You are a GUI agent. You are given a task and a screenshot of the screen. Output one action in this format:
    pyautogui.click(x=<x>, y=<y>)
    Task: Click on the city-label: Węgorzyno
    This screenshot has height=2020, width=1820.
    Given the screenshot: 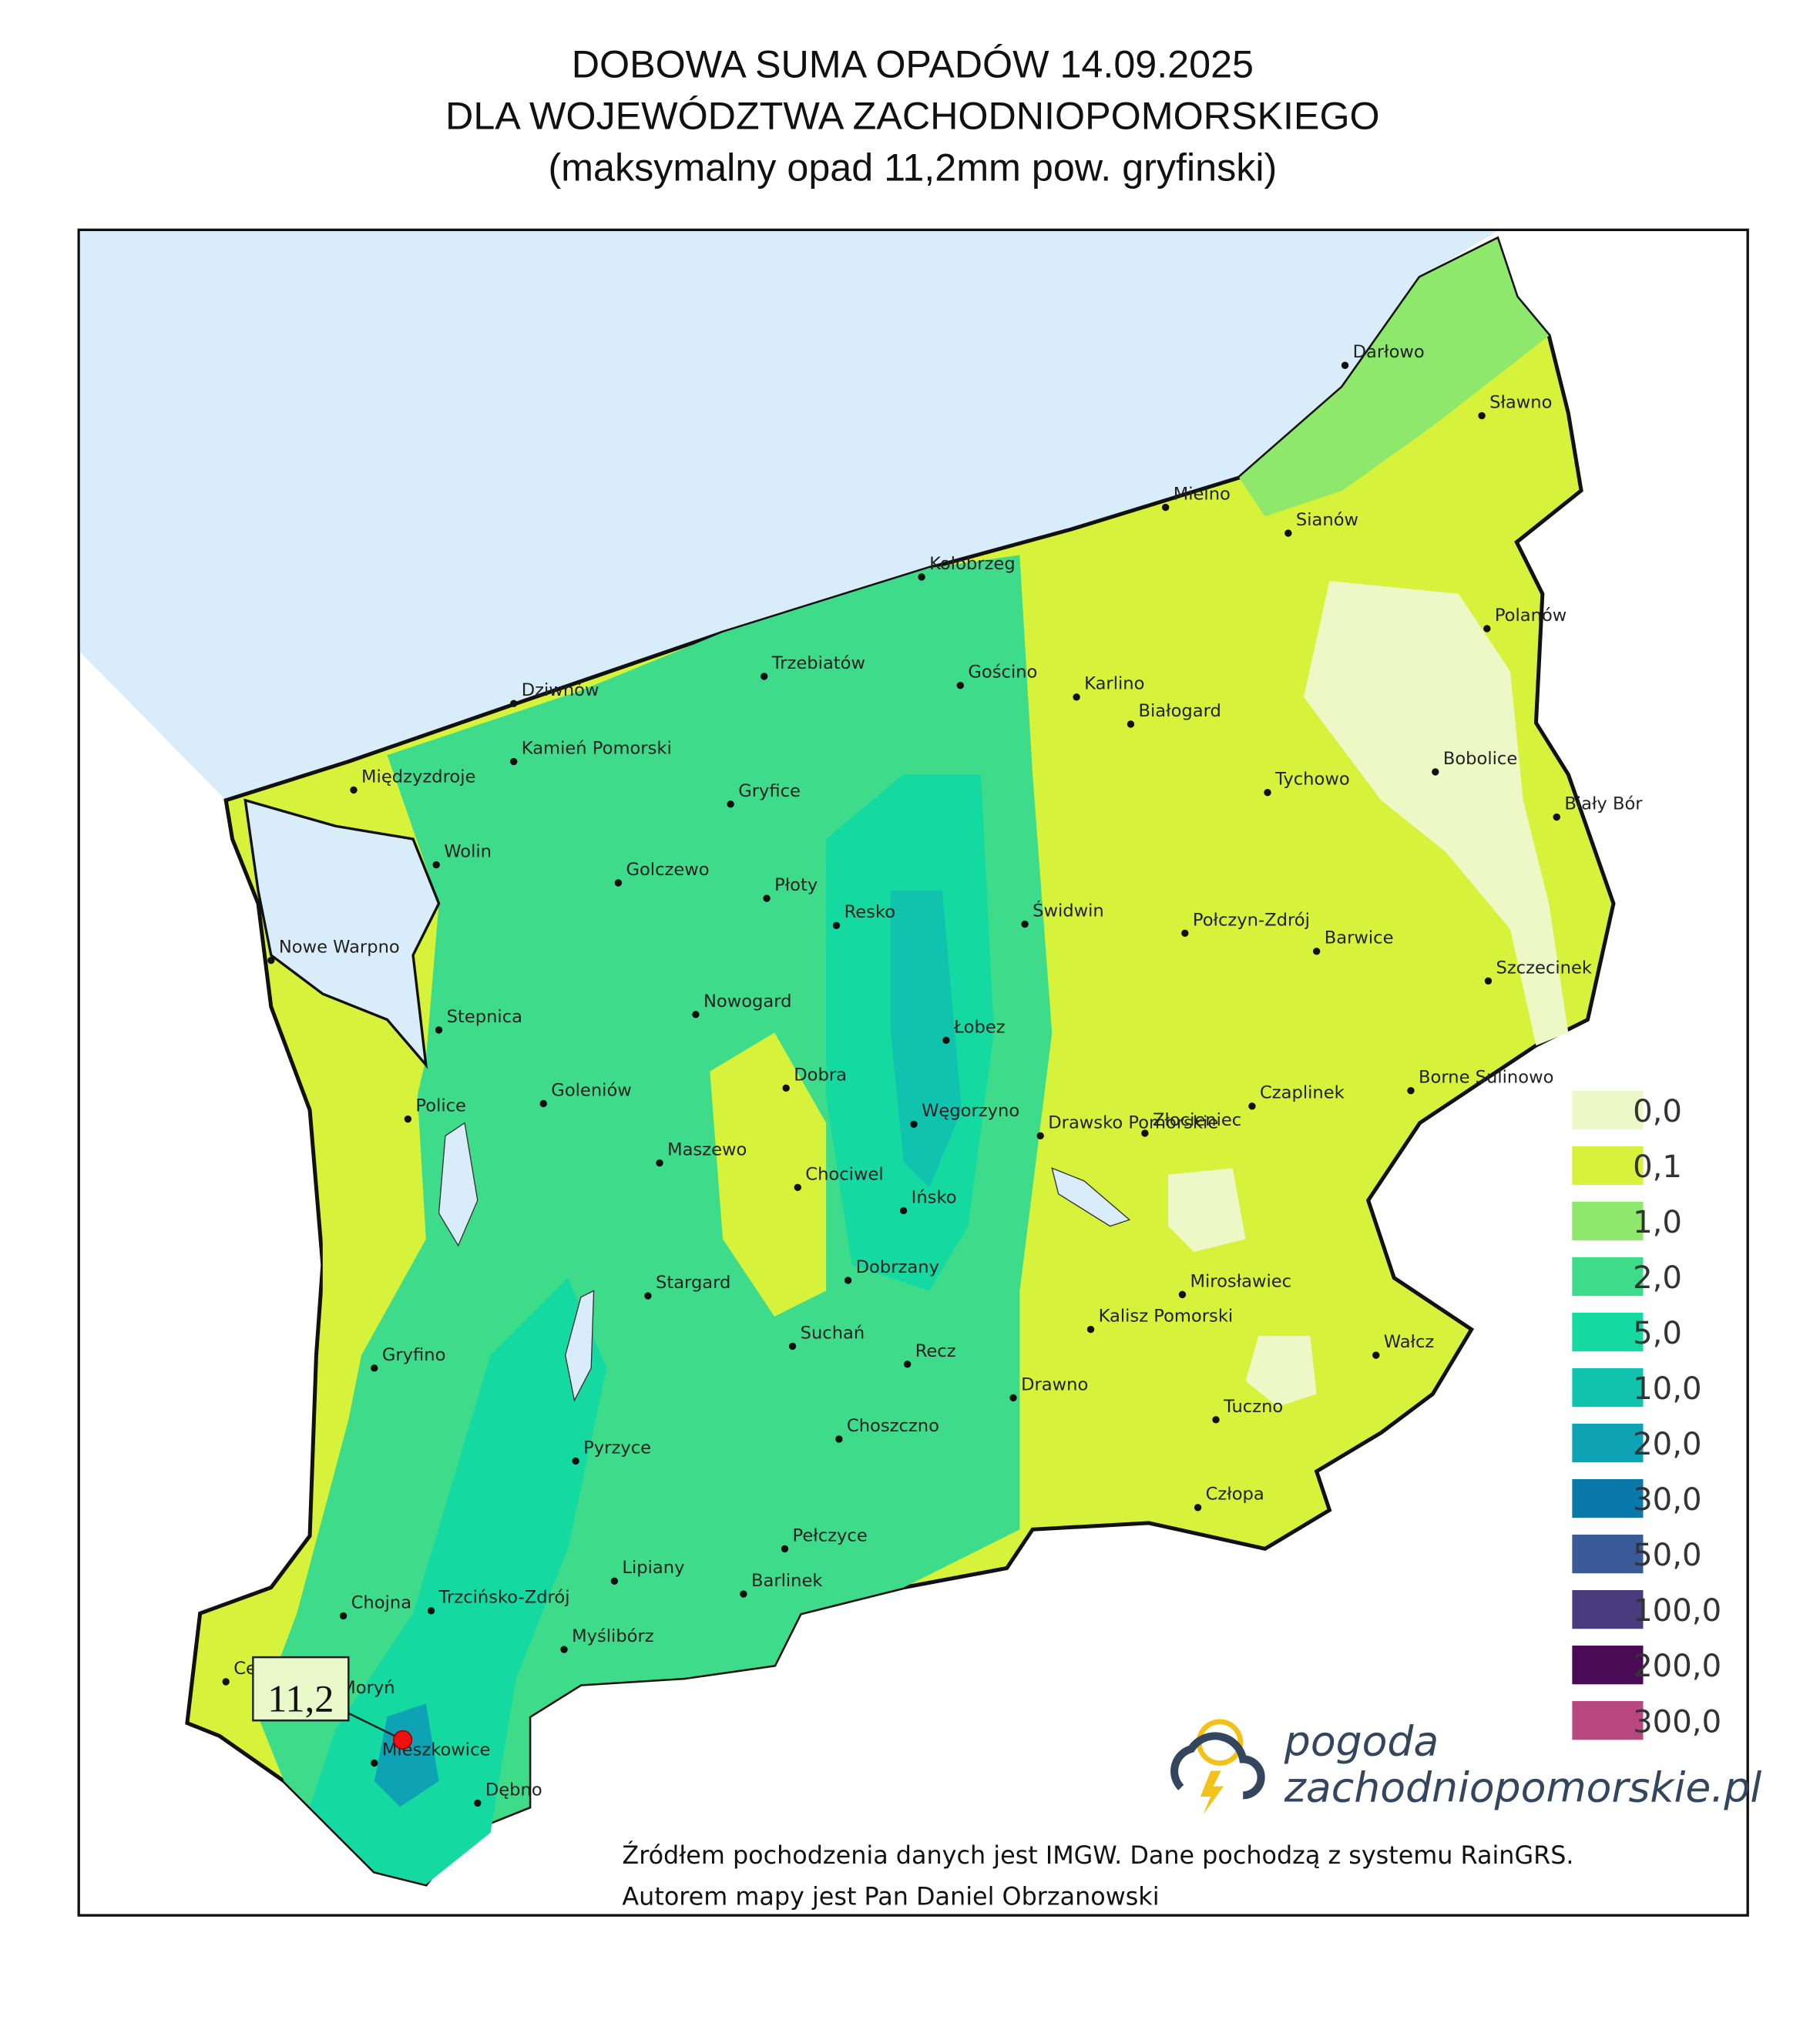 What is the action you would take?
    pyautogui.click(x=970, y=1111)
    